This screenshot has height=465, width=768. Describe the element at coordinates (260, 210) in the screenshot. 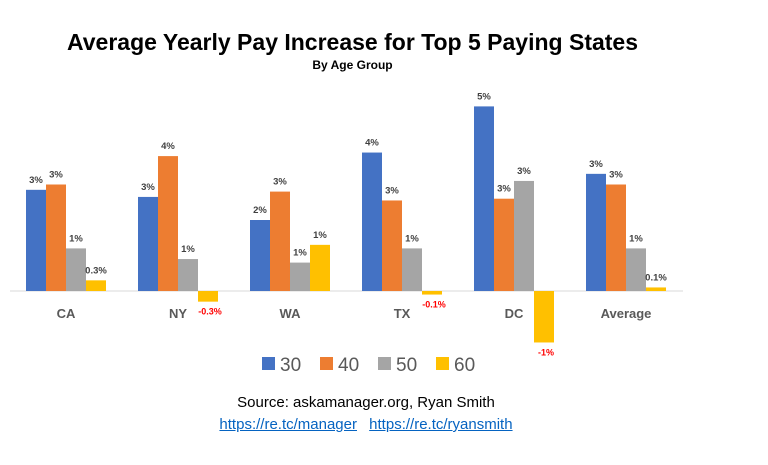

I see `data-label: 2%` at that location.